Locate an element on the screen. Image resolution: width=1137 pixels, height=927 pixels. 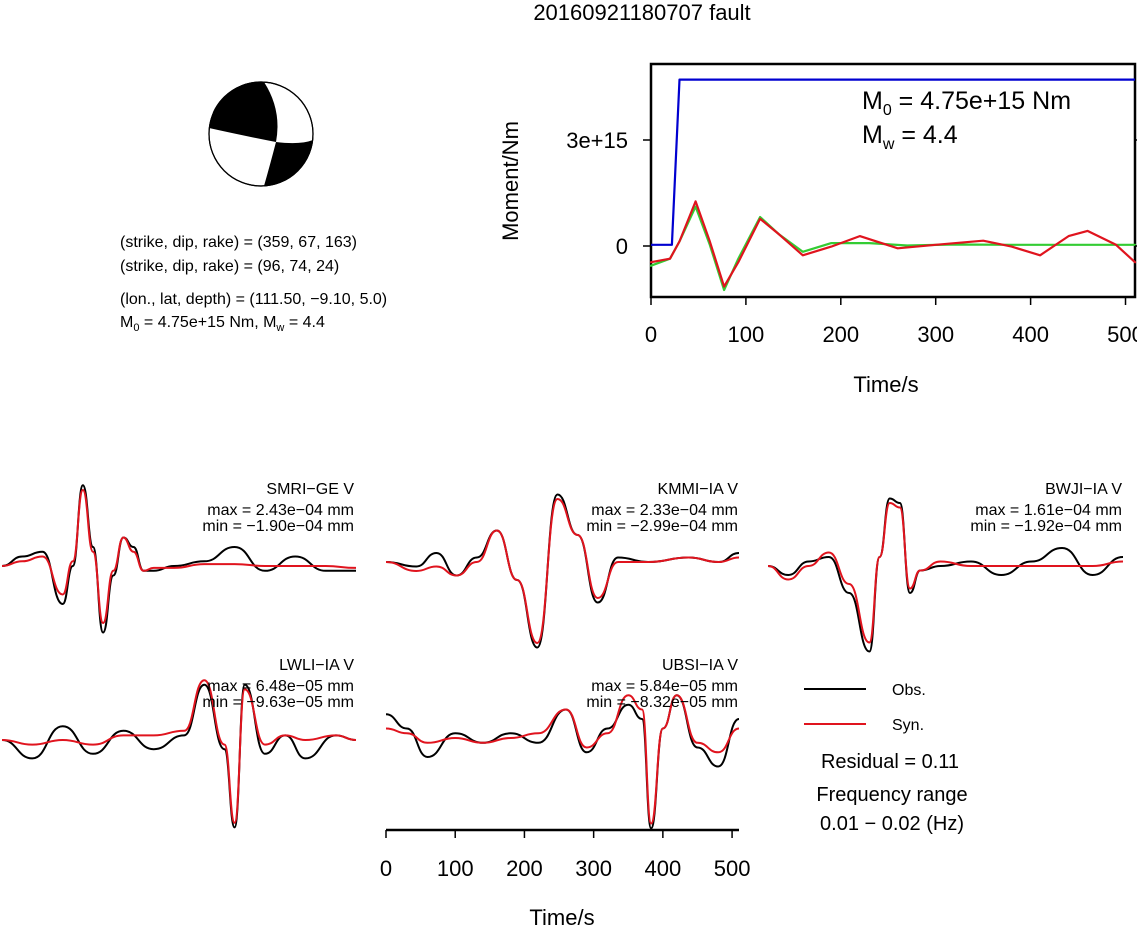
moment-y-tick-3e15: 3e+15 is located at coordinates (597, 140).